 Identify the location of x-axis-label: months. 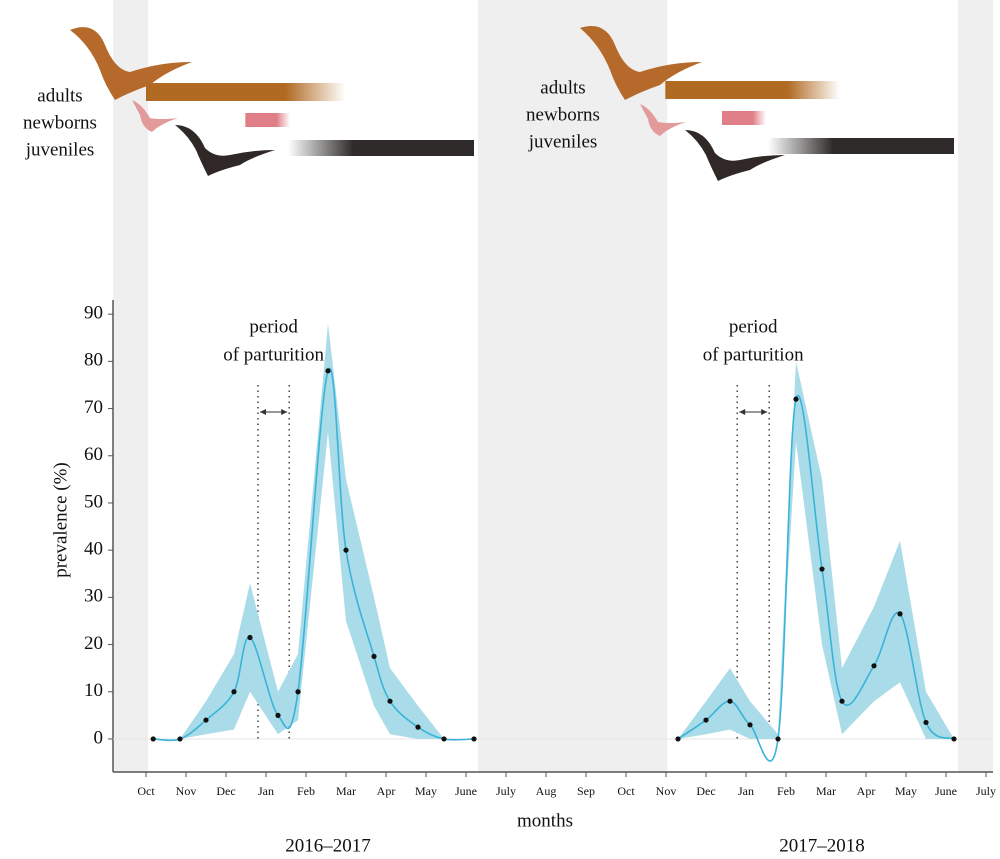
(545, 820).